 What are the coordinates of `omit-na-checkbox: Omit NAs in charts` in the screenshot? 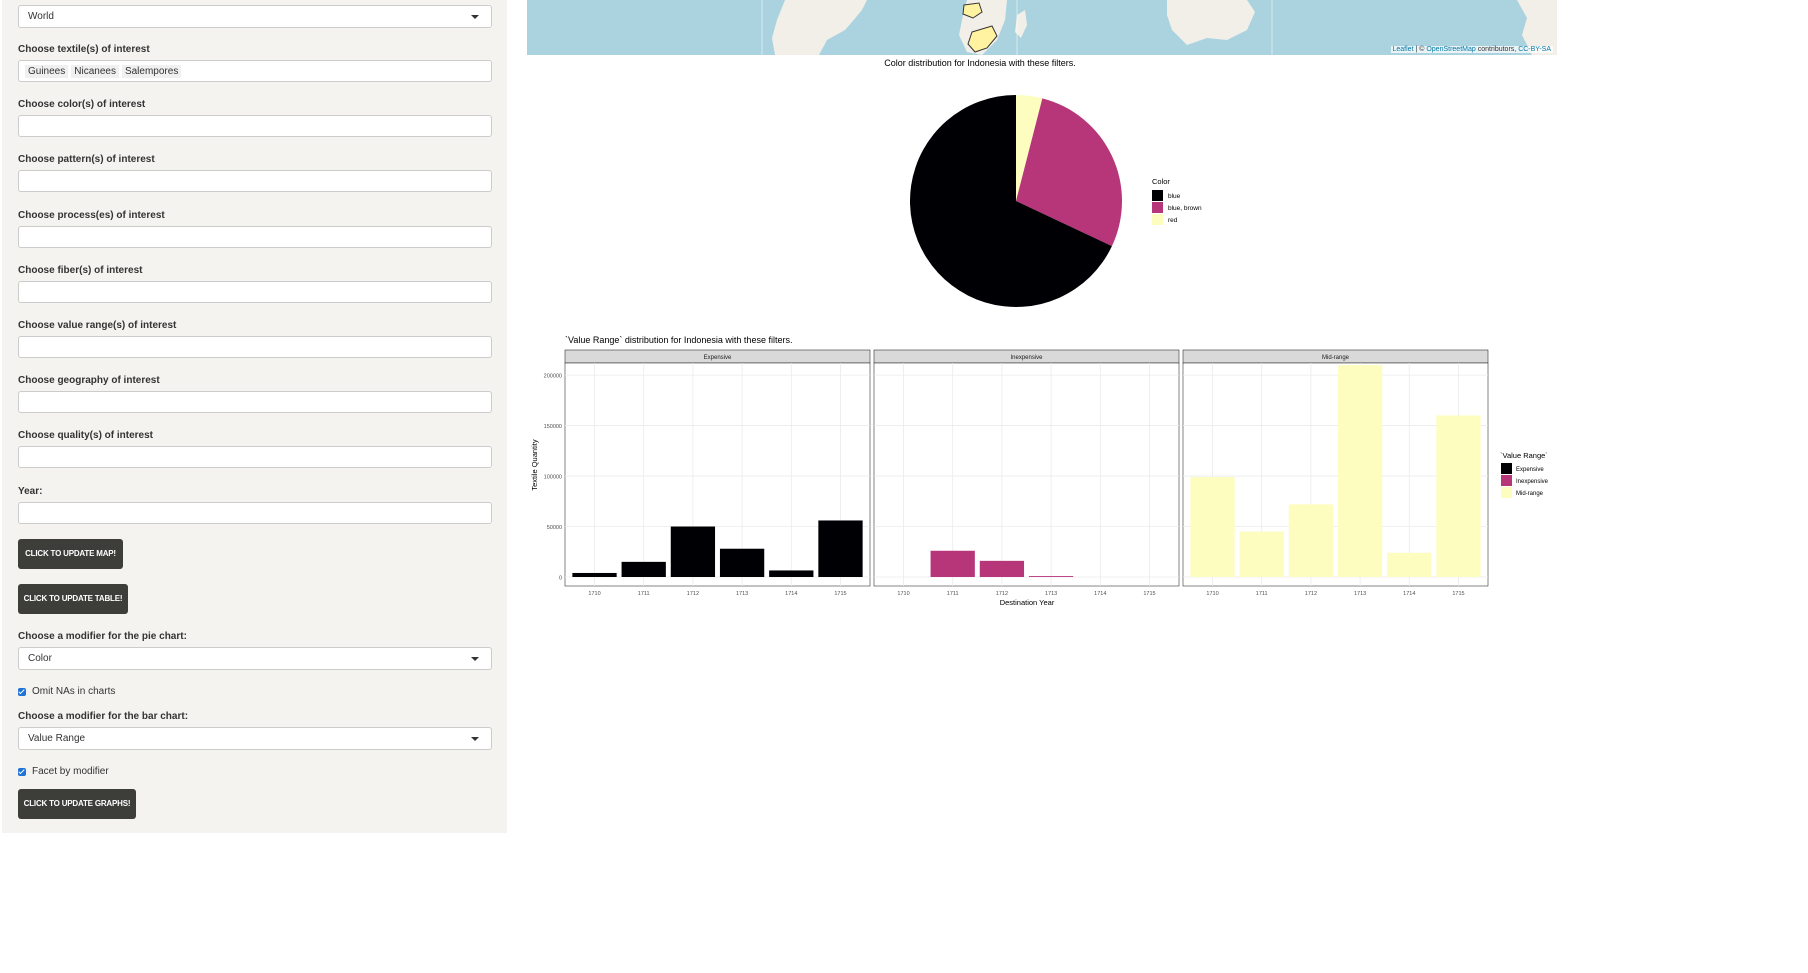 It's located at (66, 691).